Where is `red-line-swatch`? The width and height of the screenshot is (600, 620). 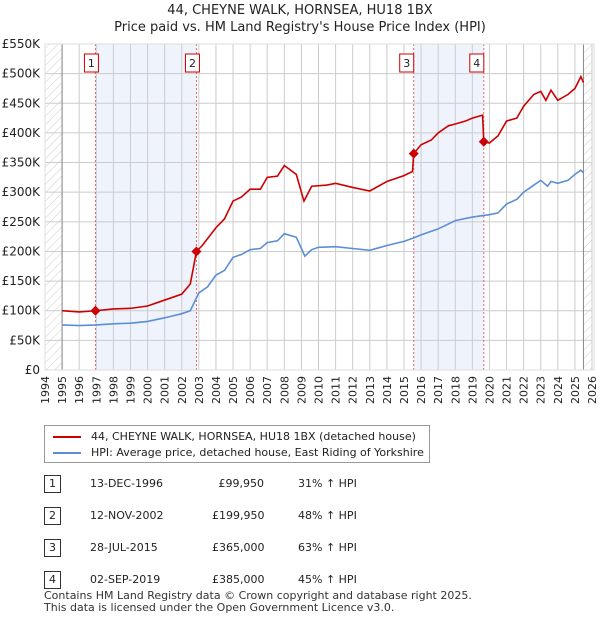 red-line-swatch is located at coordinates (67, 436).